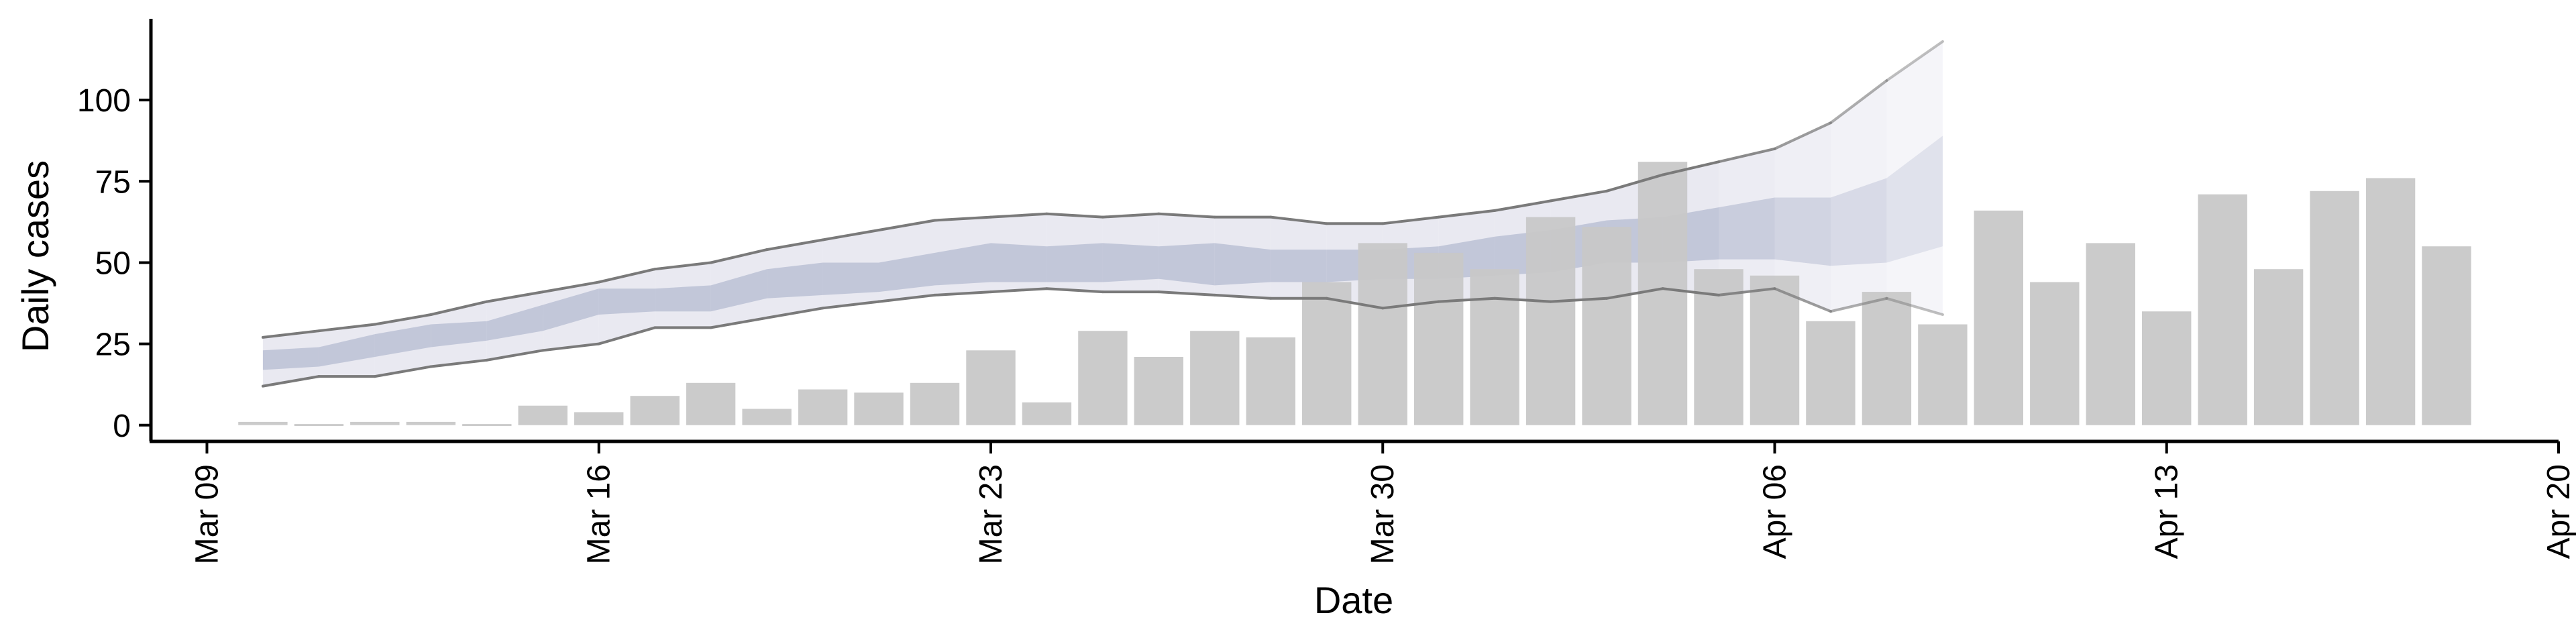 The width and height of the screenshot is (2576, 644). I want to click on x-tick-label: Apr 20, so click(2558, 511).